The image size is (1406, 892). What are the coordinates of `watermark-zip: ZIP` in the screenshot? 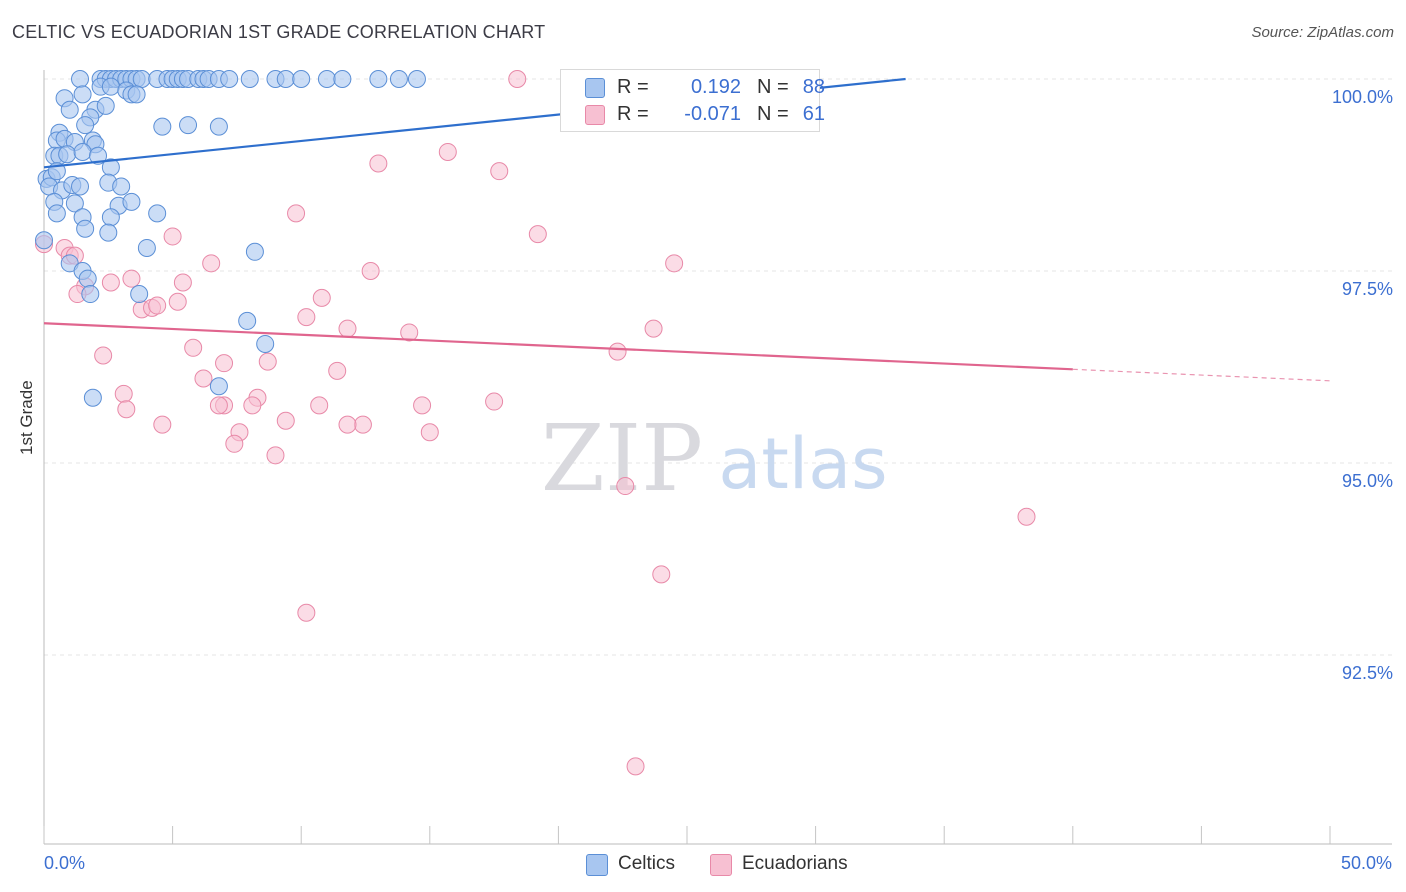 It's located at (622, 458).